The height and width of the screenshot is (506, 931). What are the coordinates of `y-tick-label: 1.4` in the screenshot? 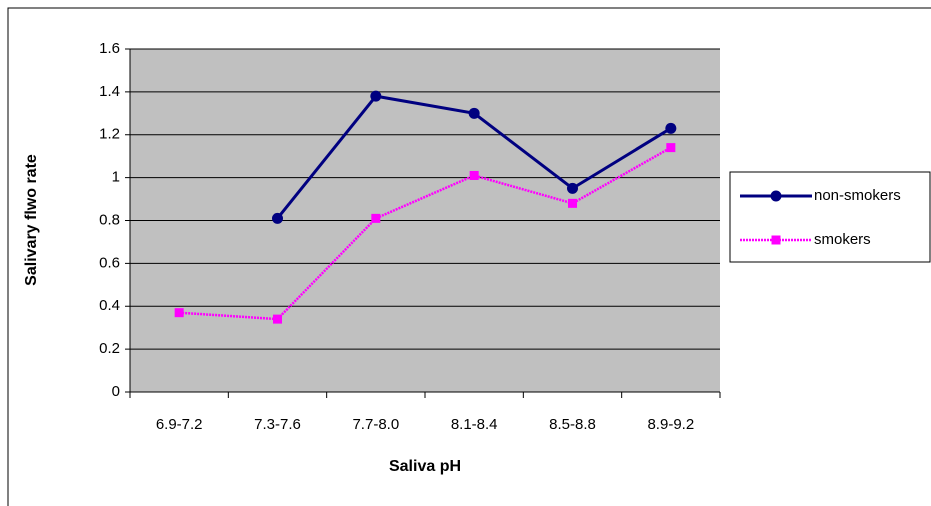 It's located at (109, 91).